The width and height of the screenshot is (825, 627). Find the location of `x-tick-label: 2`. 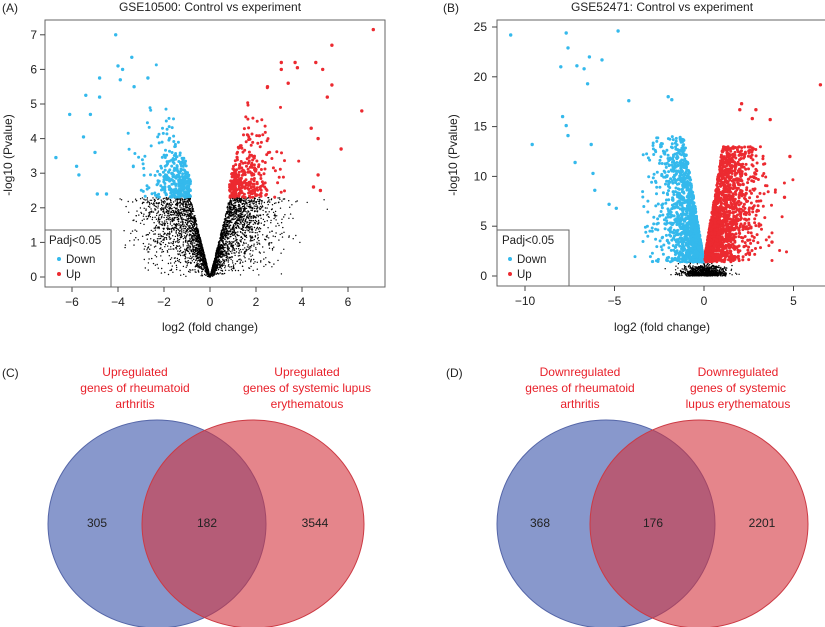

x-tick-label: 2 is located at coordinates (256, 302).